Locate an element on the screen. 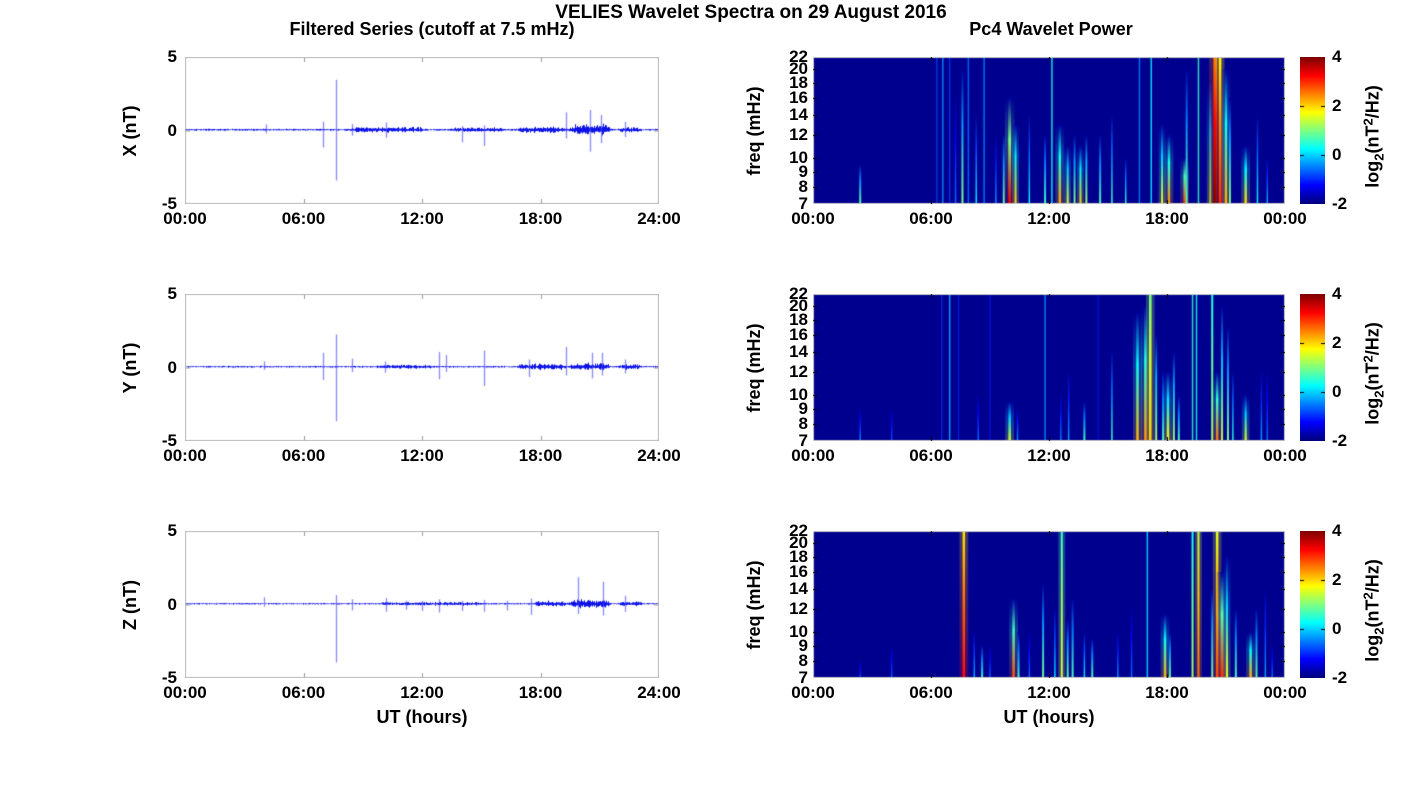  x-tick-label-right-y-0: 00:00 is located at coordinates (813, 455).